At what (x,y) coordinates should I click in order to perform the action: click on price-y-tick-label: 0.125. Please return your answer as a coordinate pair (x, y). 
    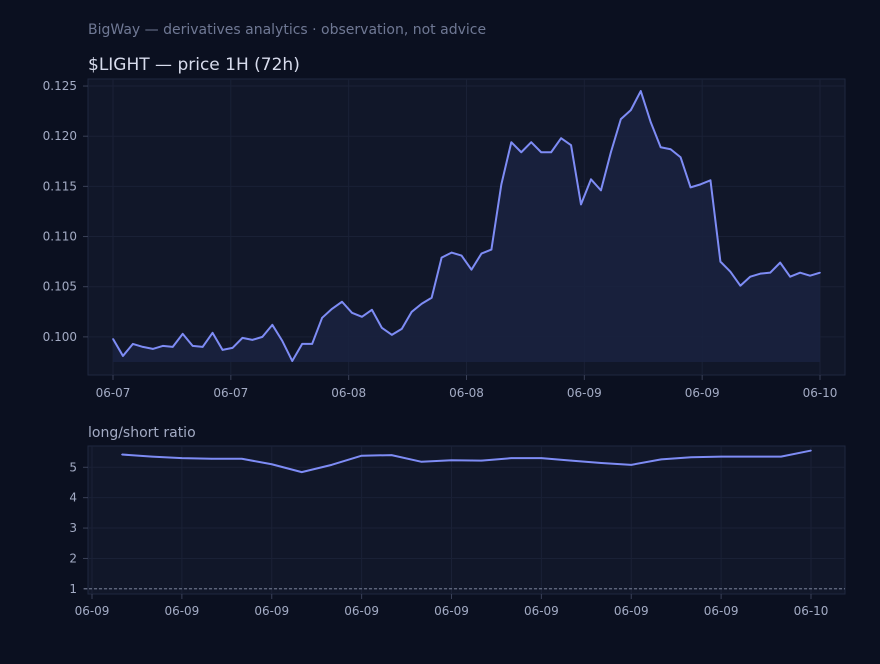
    Looking at the image, I should click on (60, 86).